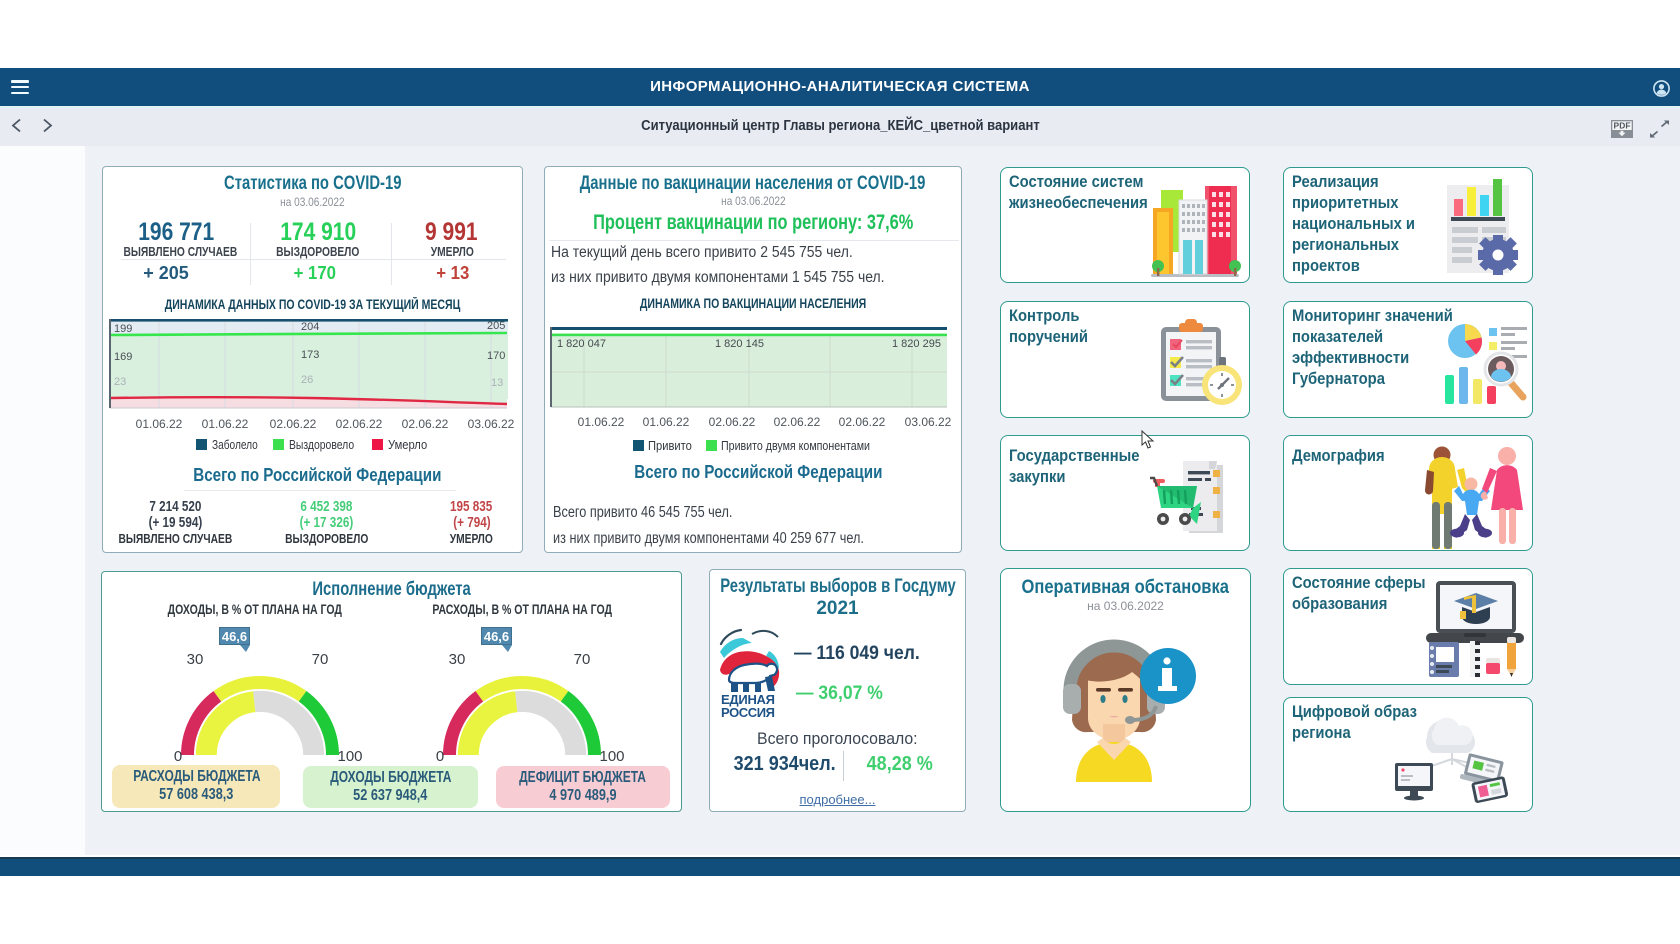 The width and height of the screenshot is (1680, 944). Describe the element at coordinates (748, 699) in the screenshot. I see `svg-text: ЕДИНАЯ` at that location.